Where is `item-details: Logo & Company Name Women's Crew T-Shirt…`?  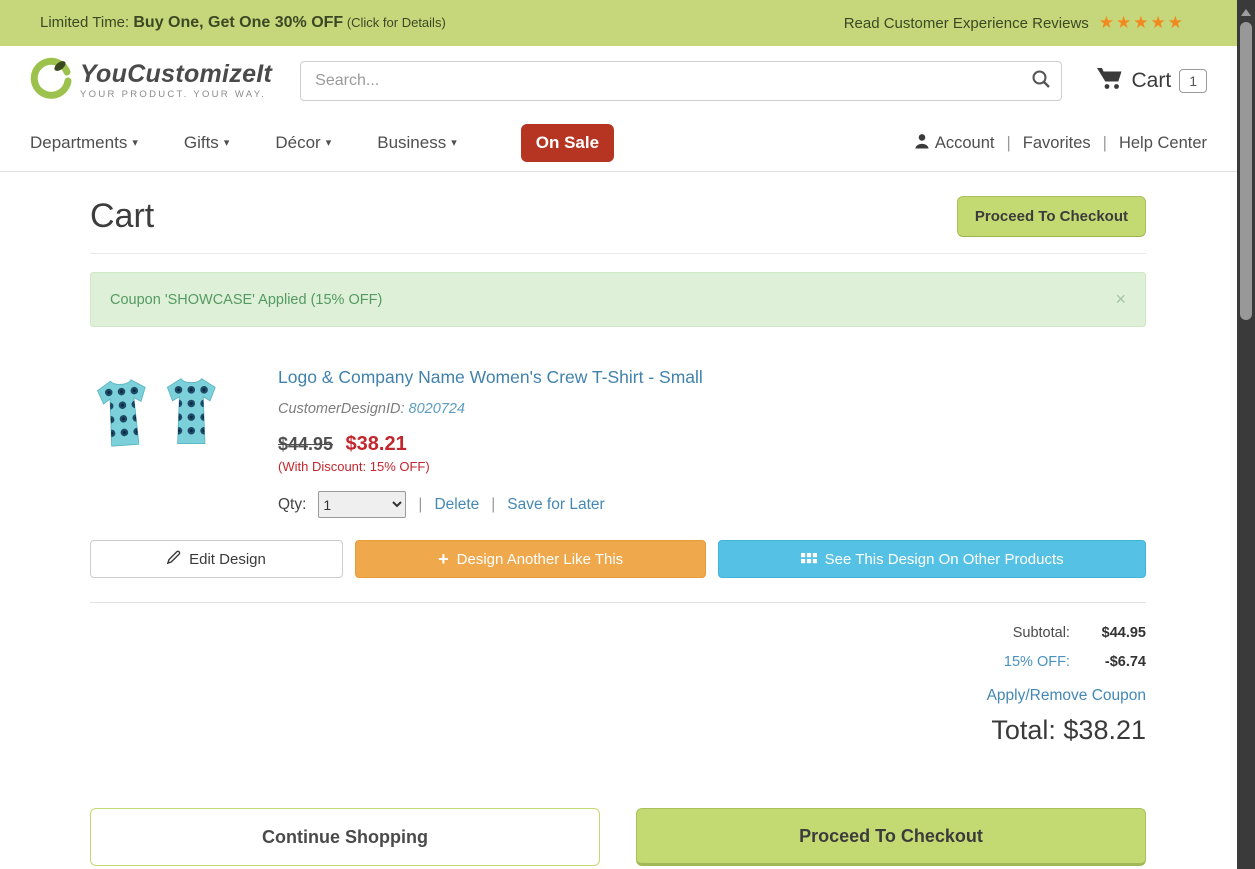 item-details: Logo & Company Name Women's Crew T-Shirt… is located at coordinates (712, 442).